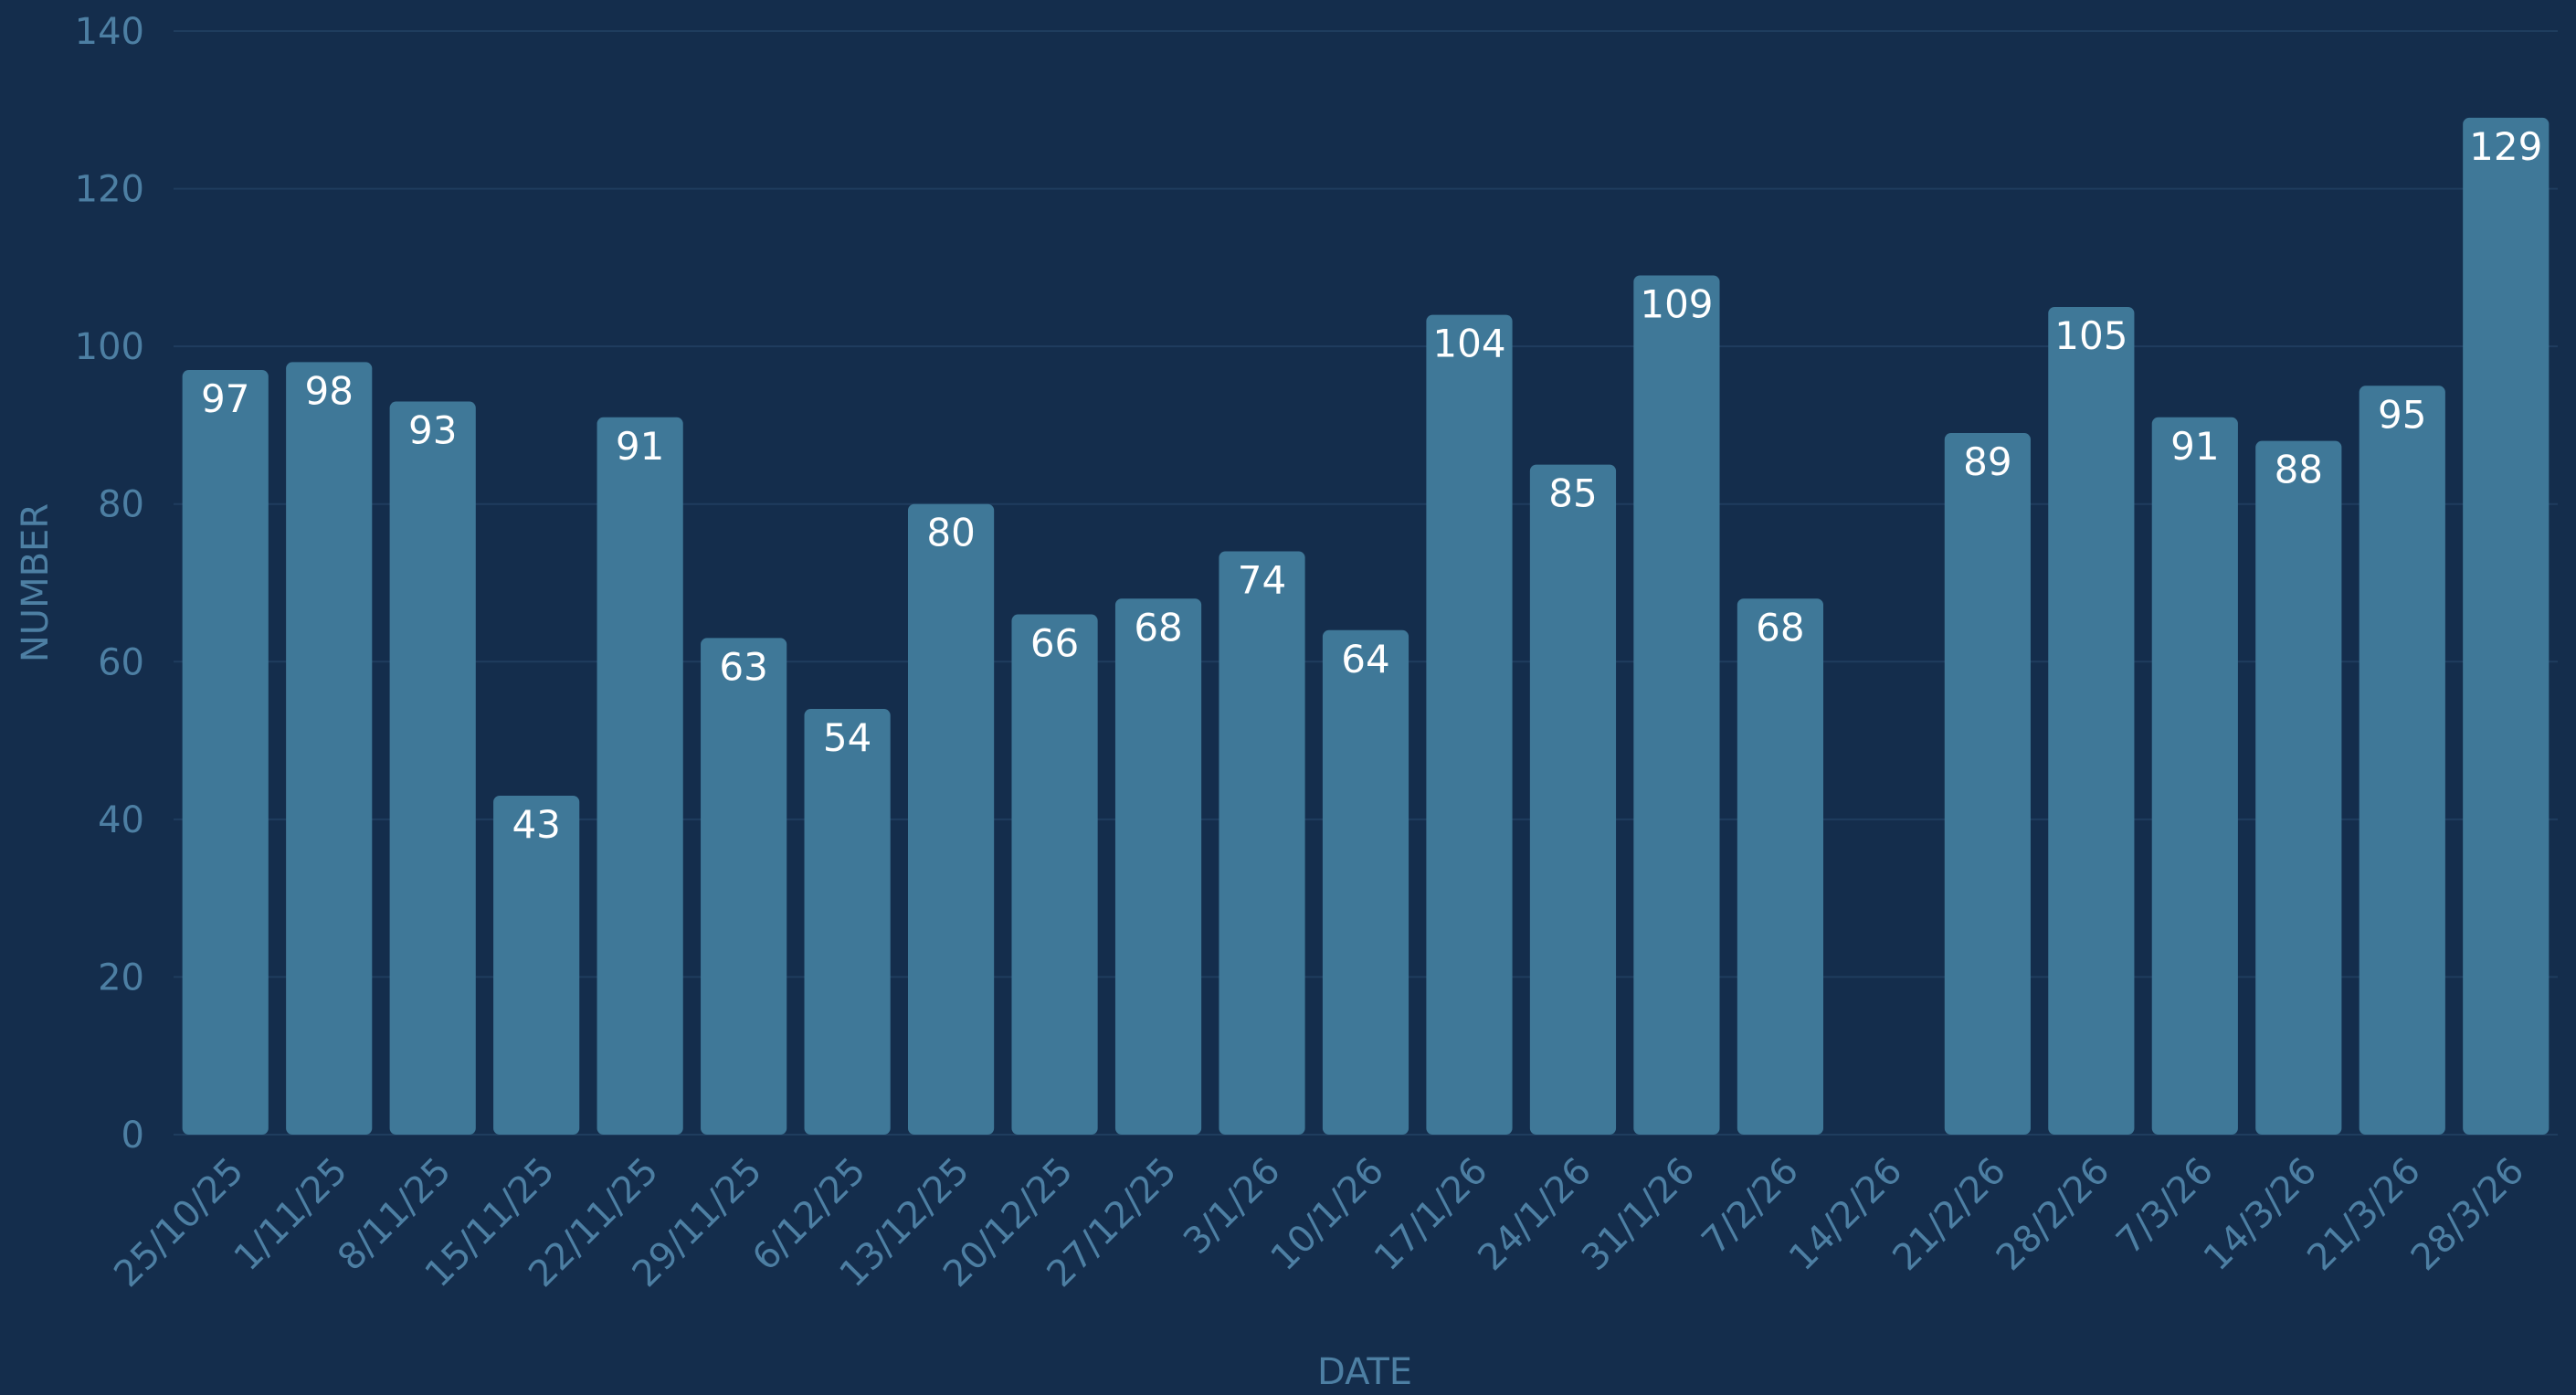 This screenshot has height=1395, width=2576. What do you see at coordinates (1987, 461) in the screenshot?
I see `bar-value-label: 89` at bounding box center [1987, 461].